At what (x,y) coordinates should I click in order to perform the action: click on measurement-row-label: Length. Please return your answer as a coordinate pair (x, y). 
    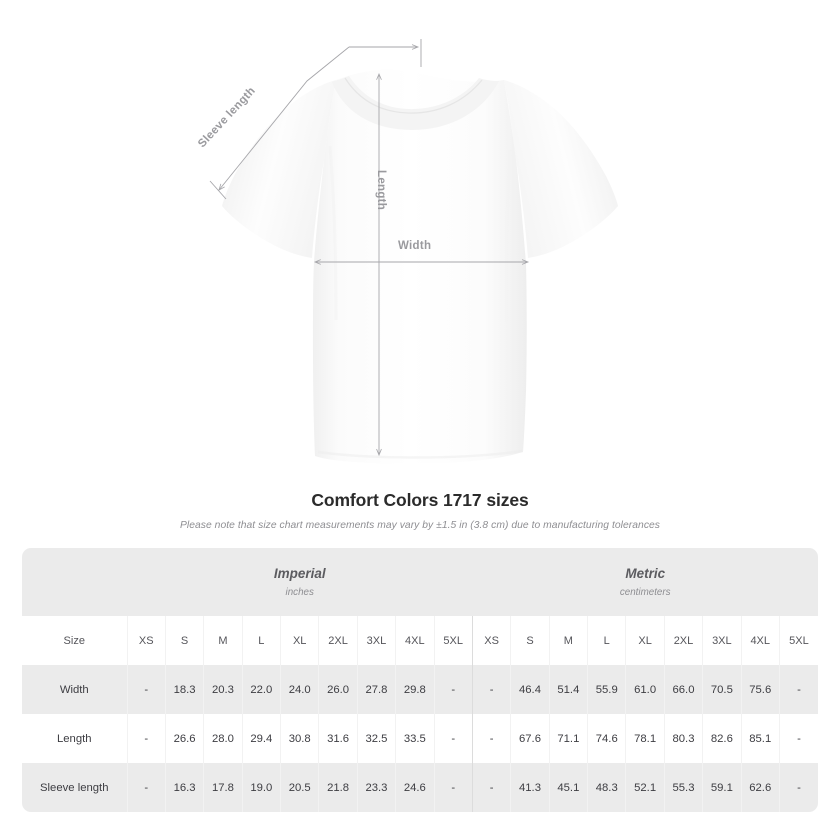
    Looking at the image, I should click on (75, 738).